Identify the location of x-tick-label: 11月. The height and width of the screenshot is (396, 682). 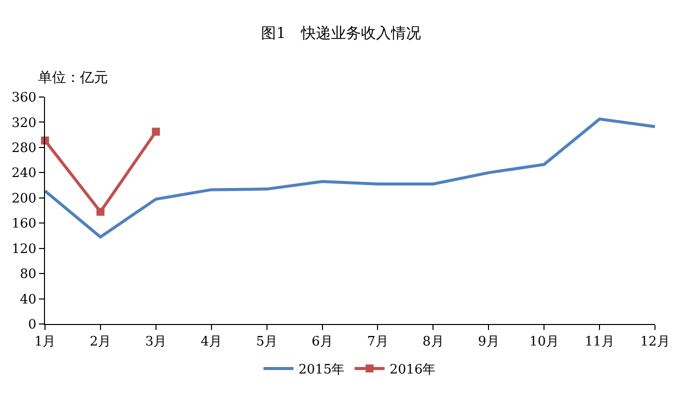
(599, 342).